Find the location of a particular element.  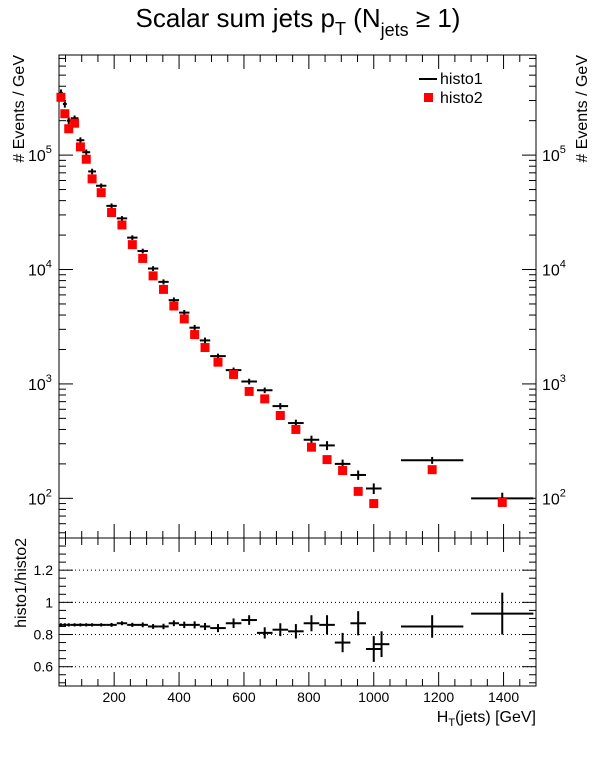

ratio-xtick-label: 200 is located at coordinates (114, 697).